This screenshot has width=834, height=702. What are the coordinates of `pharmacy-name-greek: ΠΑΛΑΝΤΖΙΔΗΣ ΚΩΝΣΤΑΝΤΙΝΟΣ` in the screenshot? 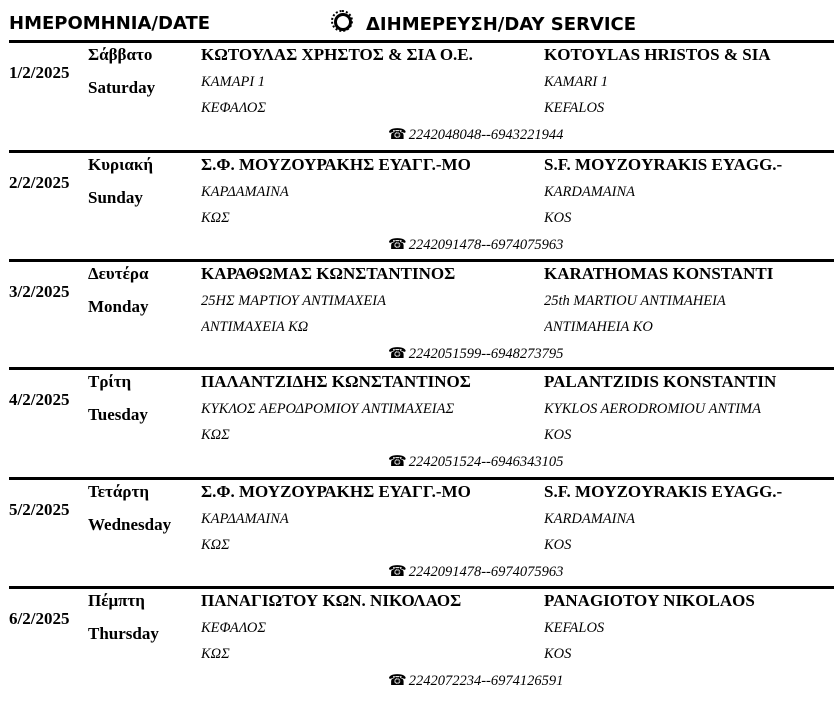 It's located at (336, 381).